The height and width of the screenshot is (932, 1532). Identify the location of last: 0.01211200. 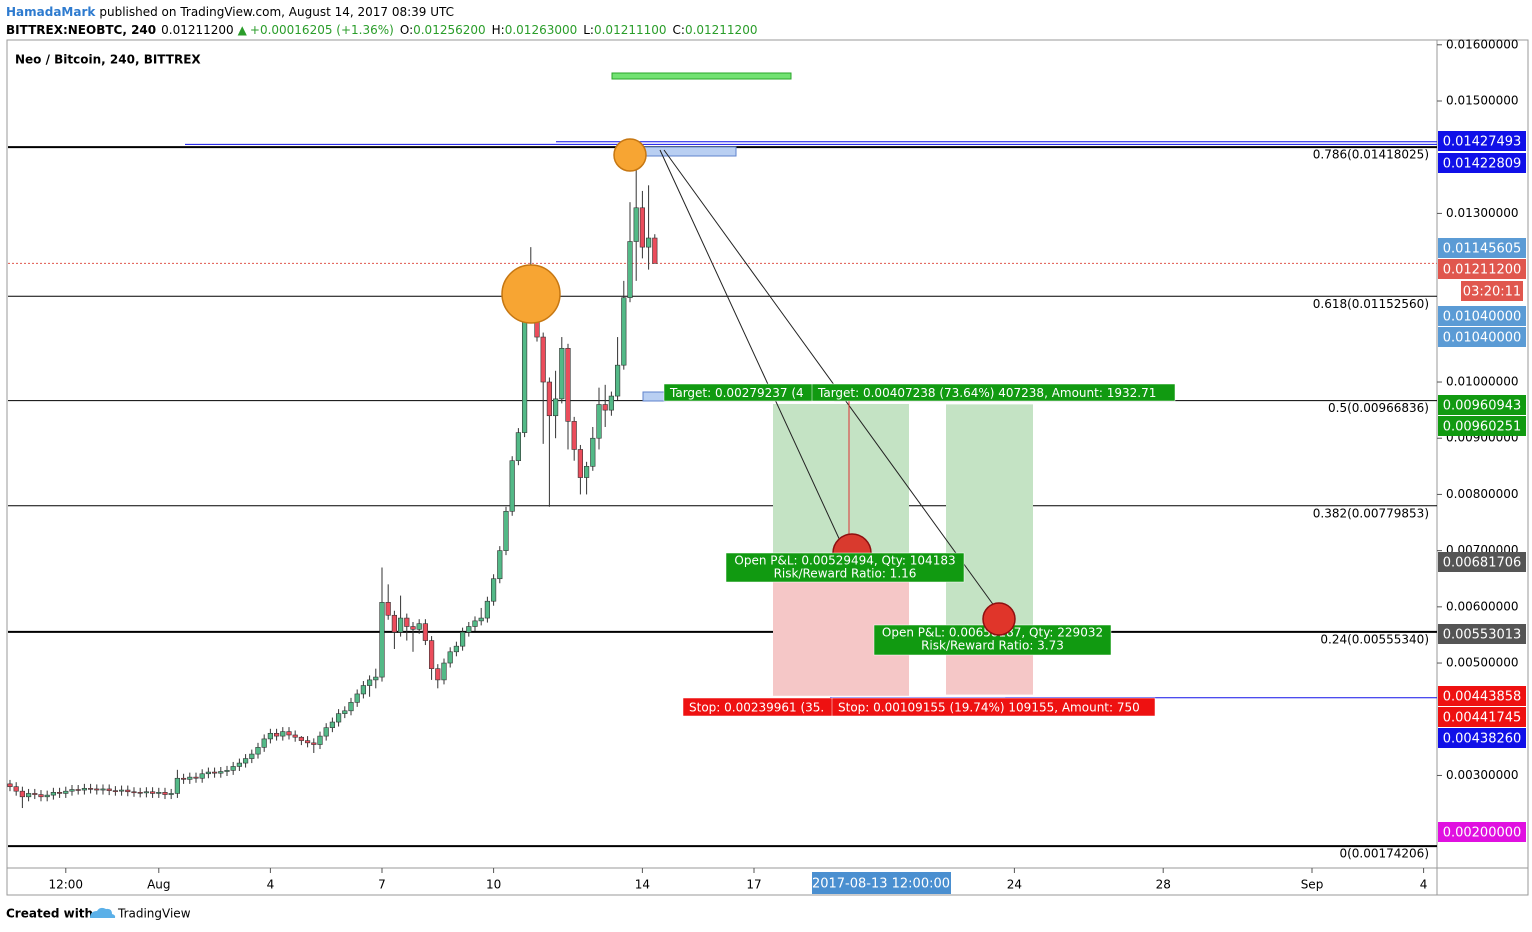
(197, 30).